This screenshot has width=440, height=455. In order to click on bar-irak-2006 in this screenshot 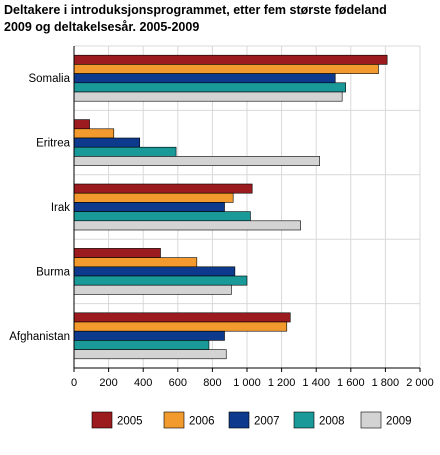, I will do `click(153, 197)`.